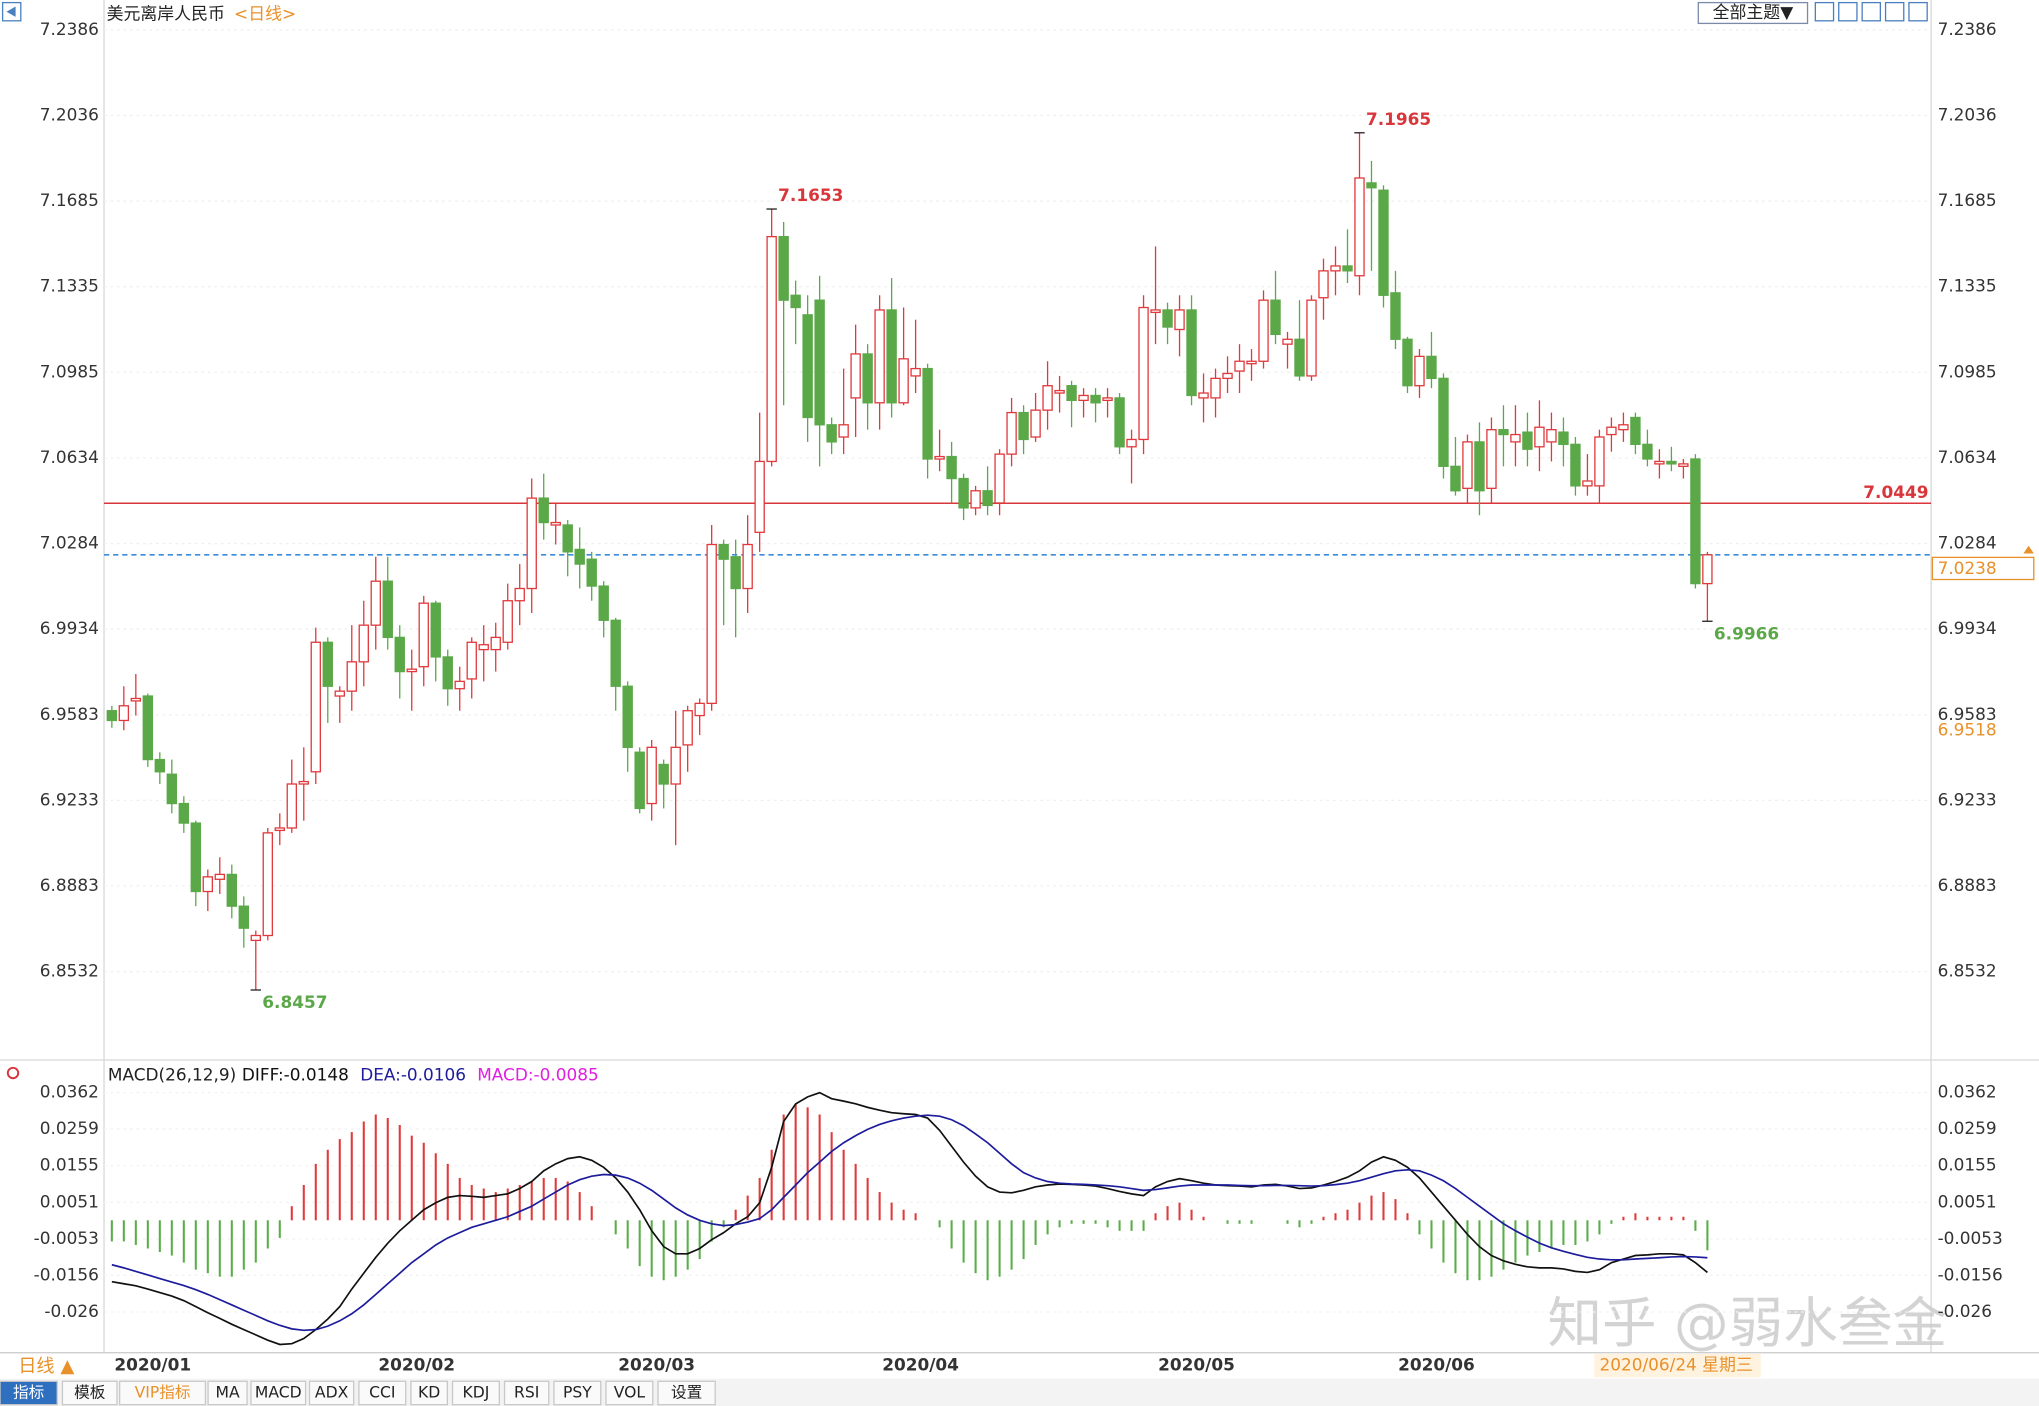  What do you see at coordinates (1436, 1365) in the screenshot?
I see `x-tick-label: 2020/06` at bounding box center [1436, 1365].